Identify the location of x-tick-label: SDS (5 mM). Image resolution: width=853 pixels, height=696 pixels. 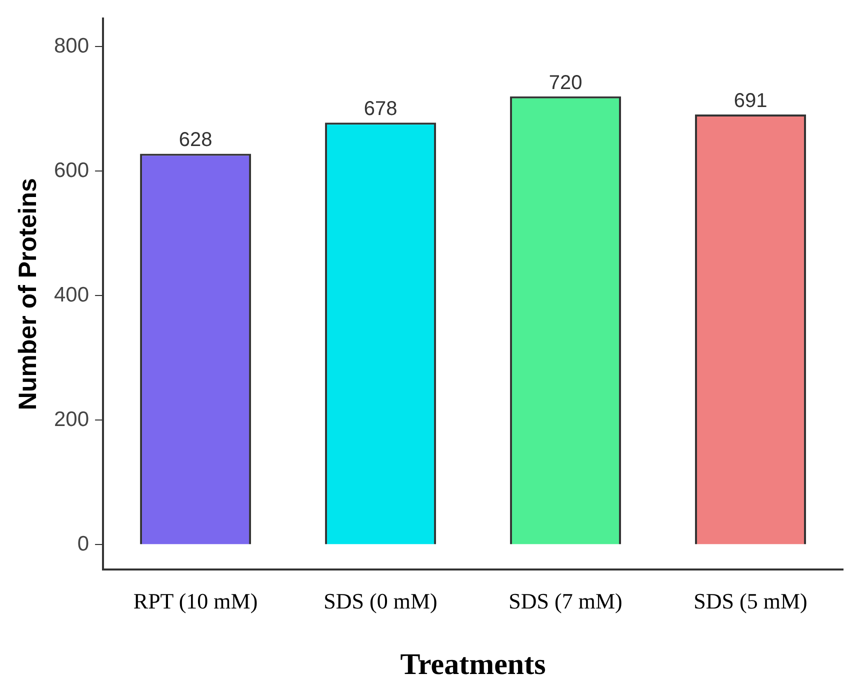
(751, 601).